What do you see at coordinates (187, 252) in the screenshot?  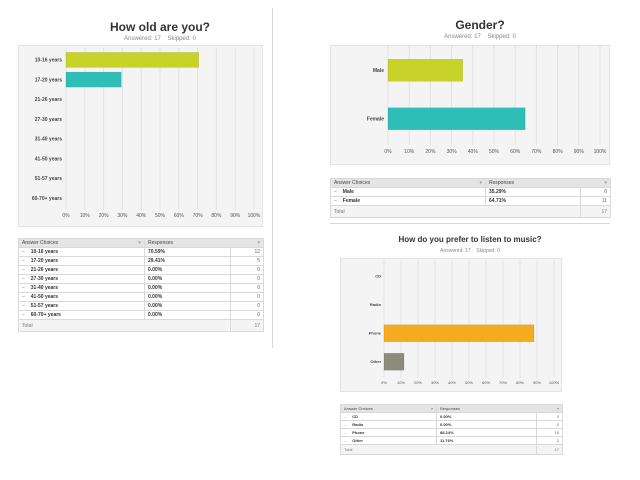 I see `response-percent: 70.59%` at bounding box center [187, 252].